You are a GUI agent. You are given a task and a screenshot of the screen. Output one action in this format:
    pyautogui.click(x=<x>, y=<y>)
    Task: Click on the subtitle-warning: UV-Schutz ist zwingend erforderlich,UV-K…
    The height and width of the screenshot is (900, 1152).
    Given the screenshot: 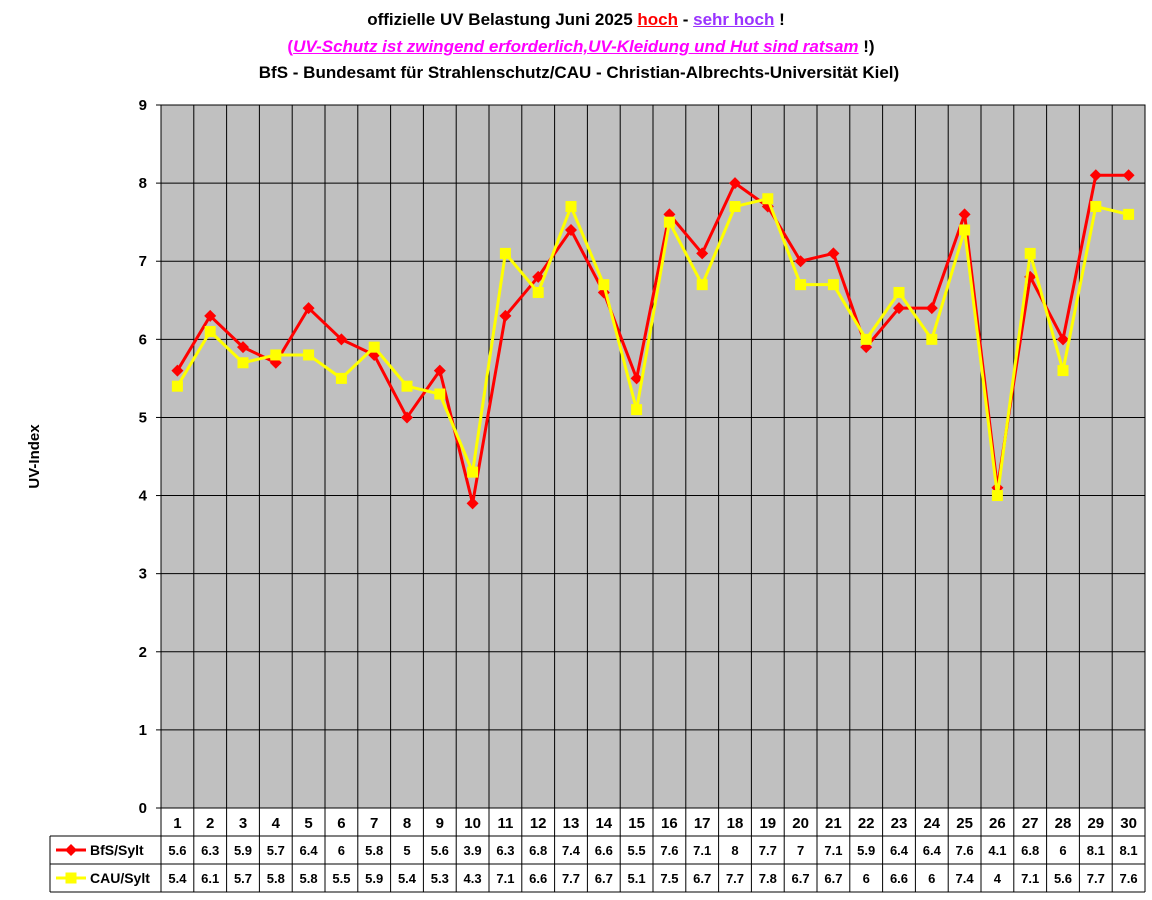 What is the action you would take?
    pyautogui.click(x=576, y=46)
    